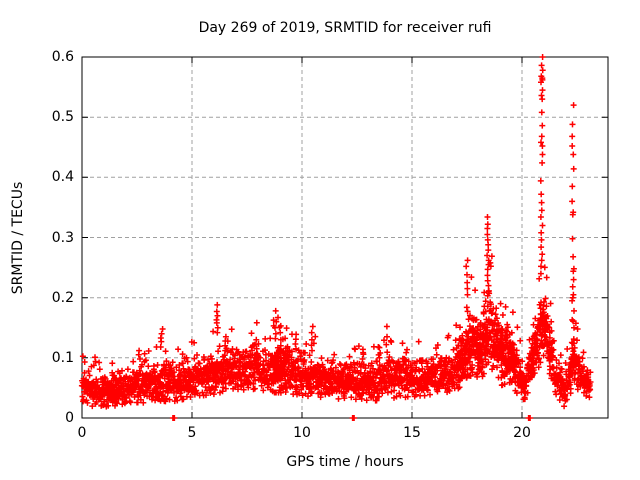 Image resolution: width=640 pixels, height=480 pixels. I want to click on y-tick-label: 0.4, so click(62, 177).